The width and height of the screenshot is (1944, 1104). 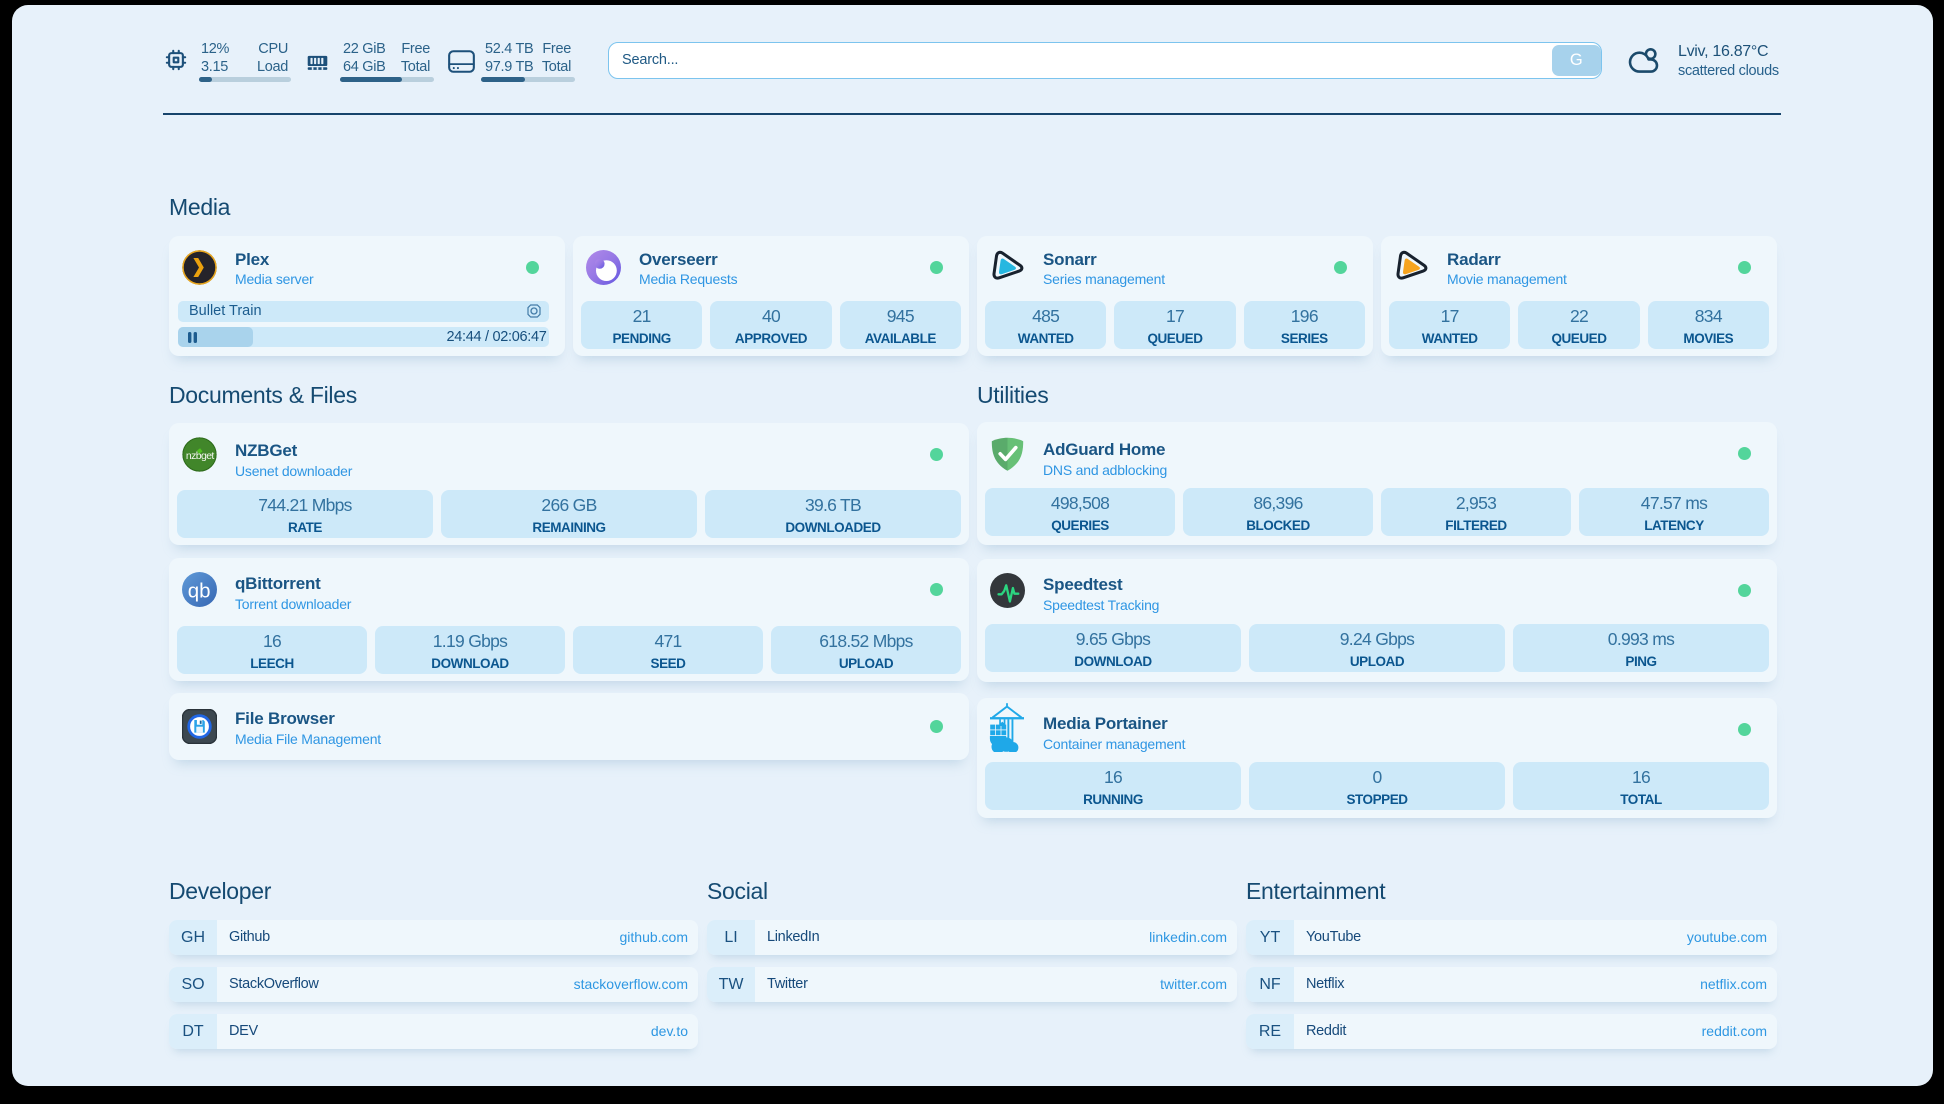 What do you see at coordinates (200, 456) in the screenshot?
I see `svg-text: nzbget` at bounding box center [200, 456].